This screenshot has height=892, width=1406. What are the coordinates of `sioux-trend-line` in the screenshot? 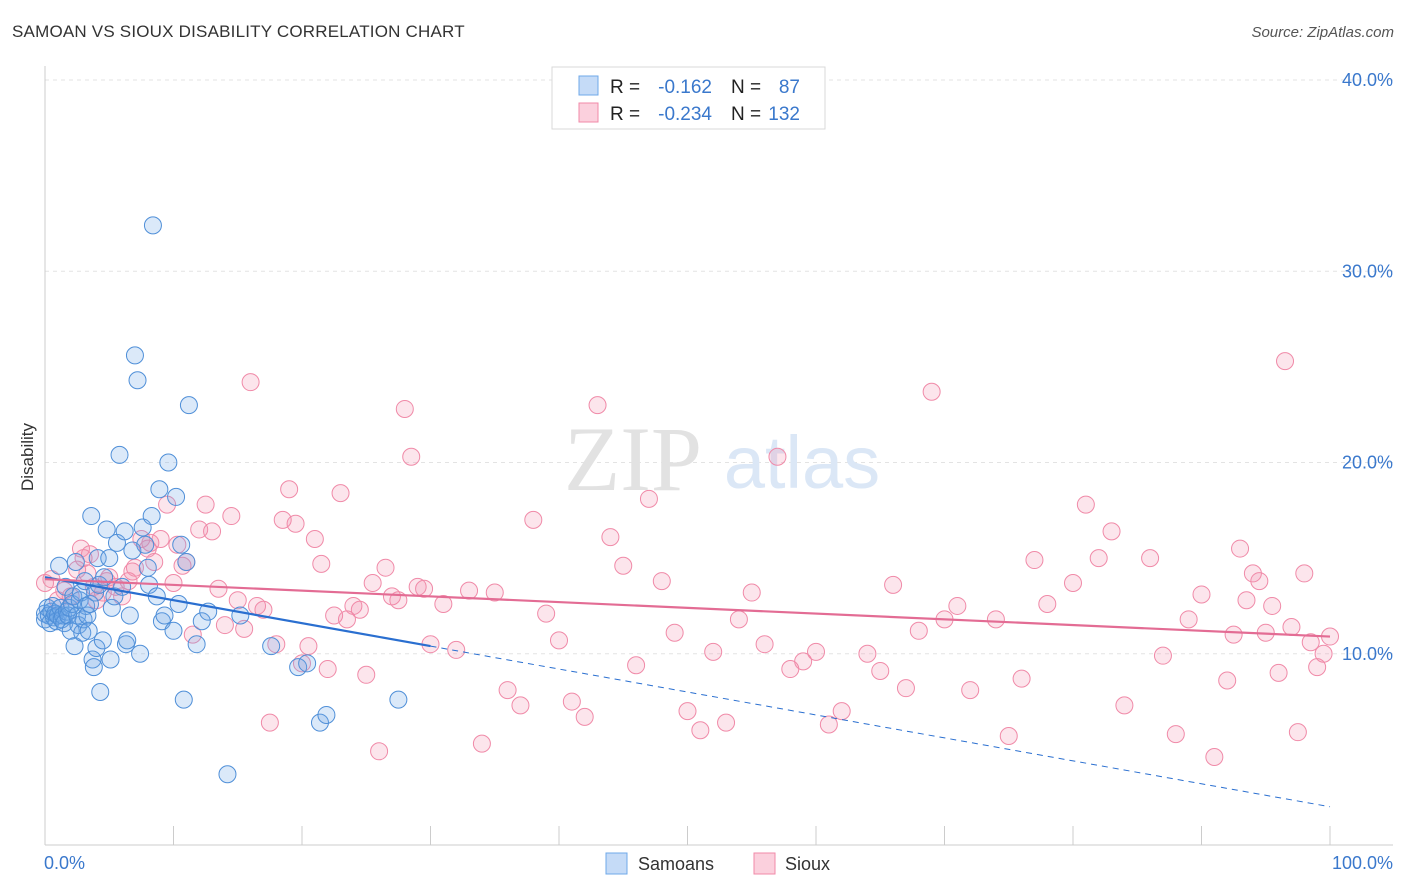 It's located at (687, 608).